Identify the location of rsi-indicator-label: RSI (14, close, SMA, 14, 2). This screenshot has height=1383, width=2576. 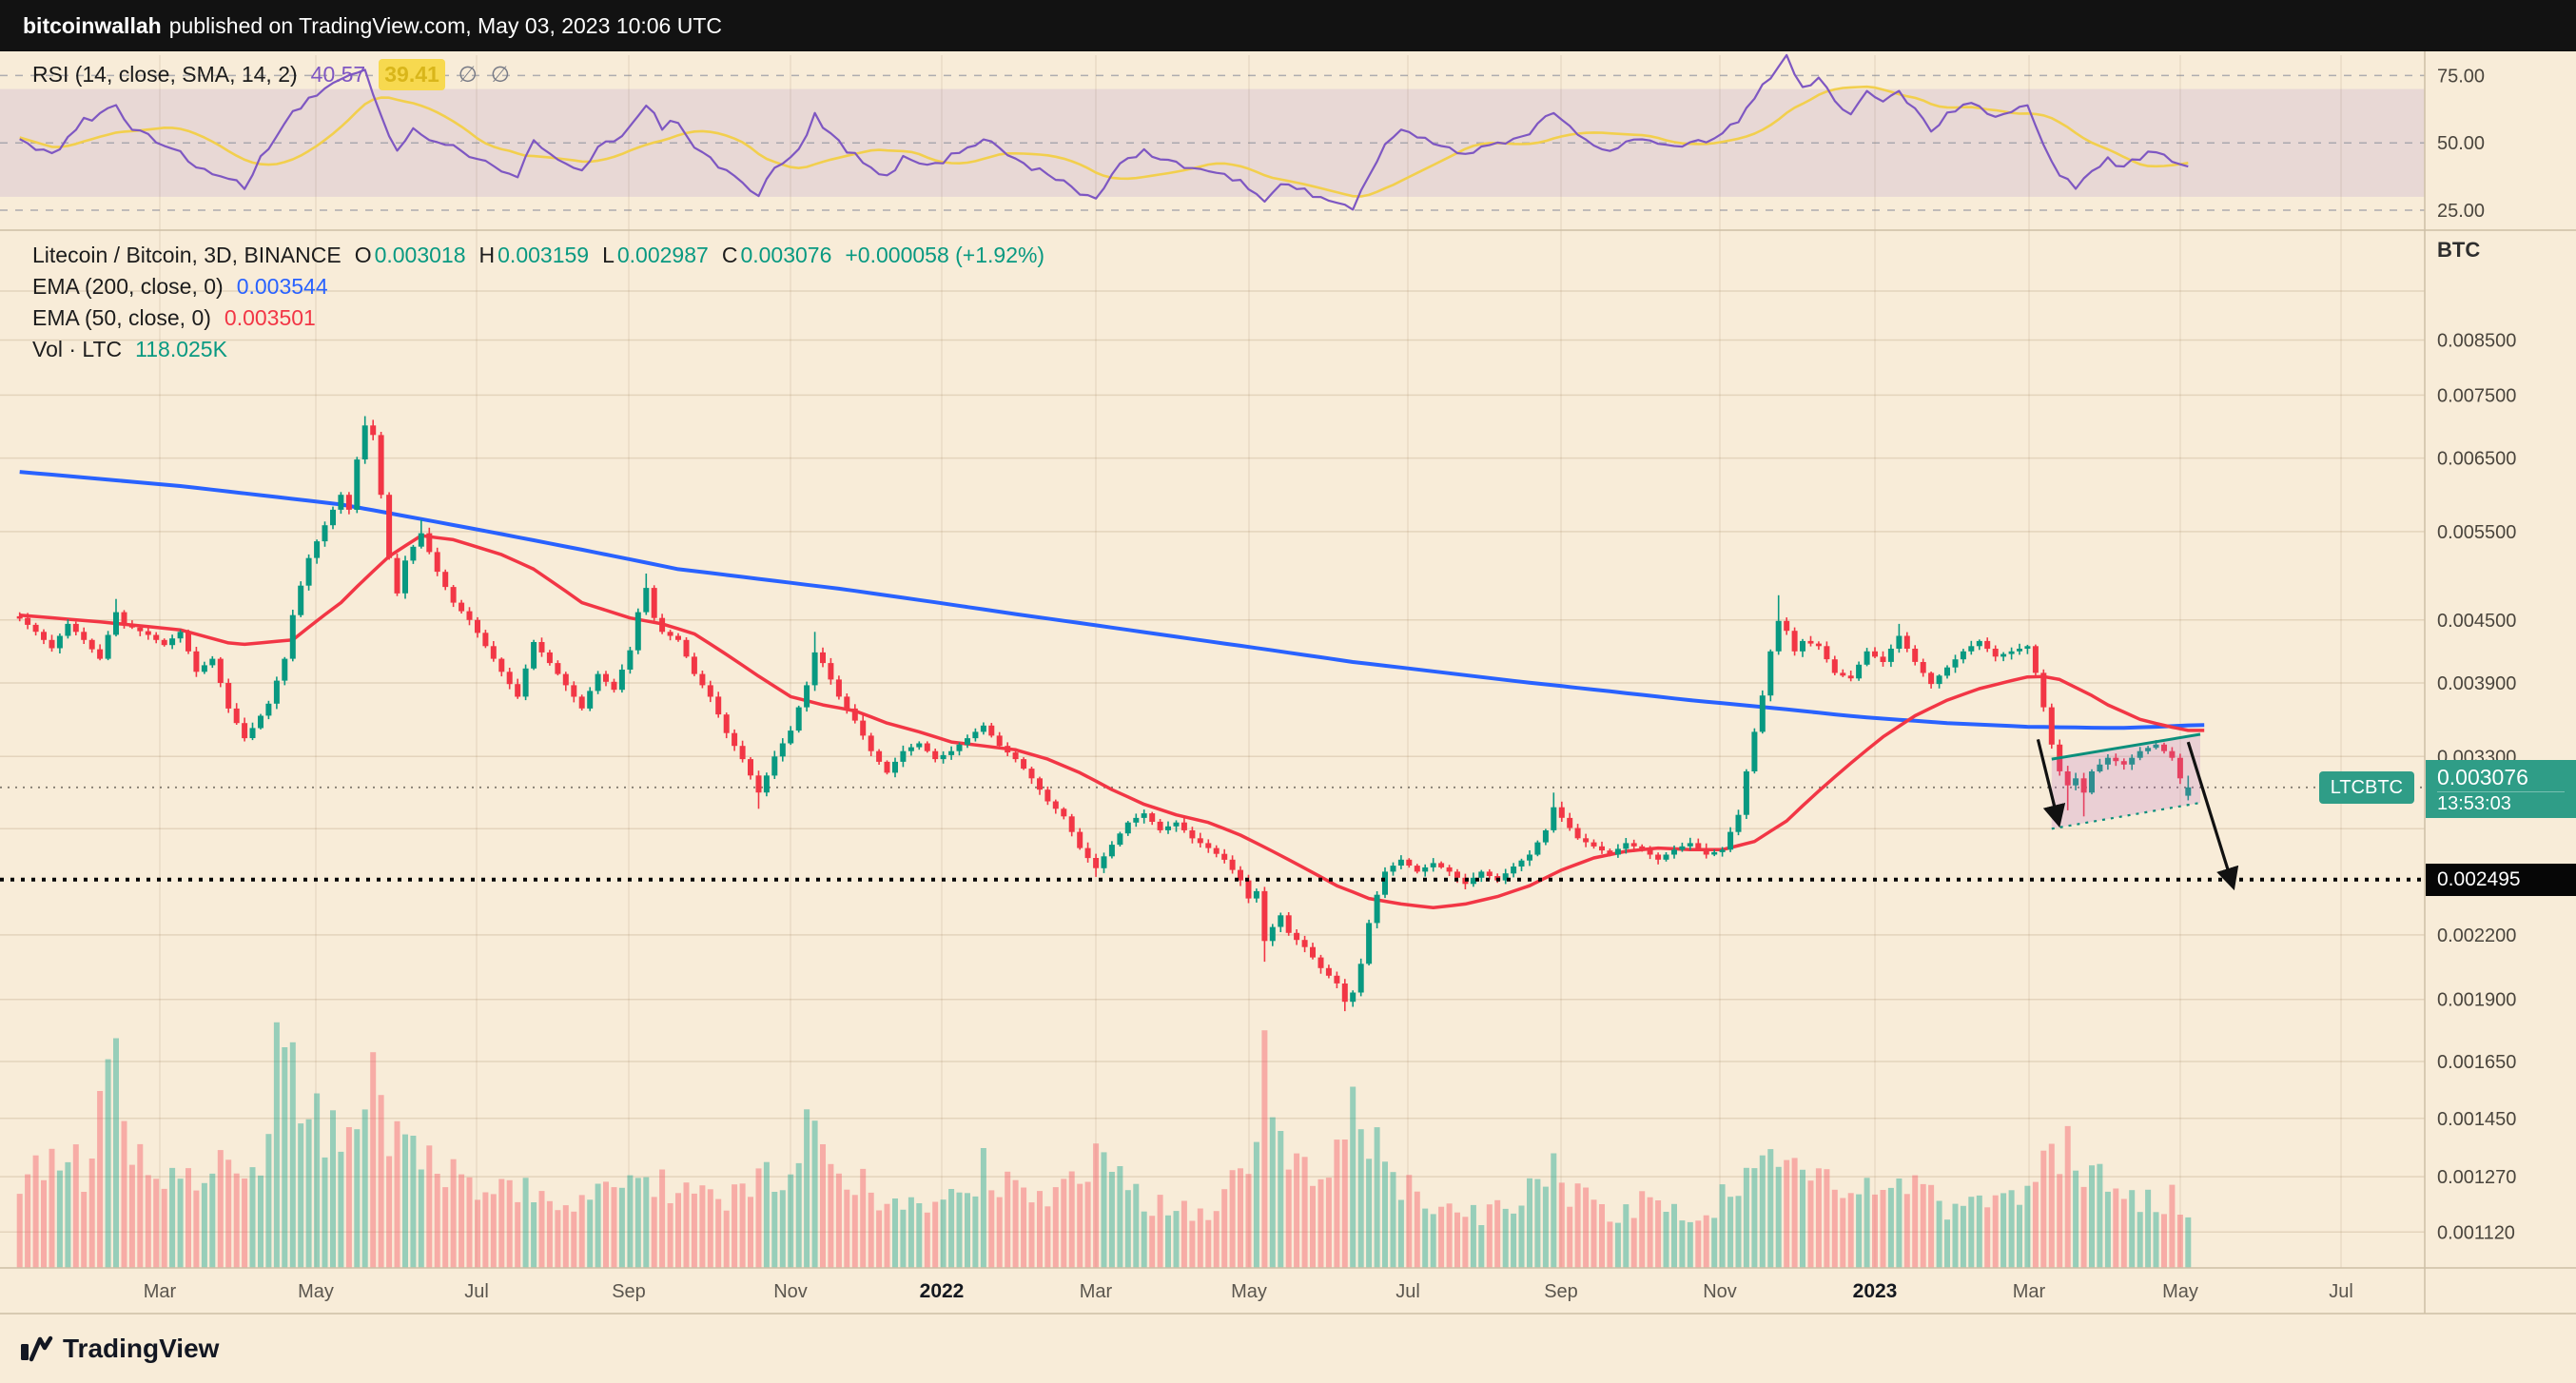
(165, 75).